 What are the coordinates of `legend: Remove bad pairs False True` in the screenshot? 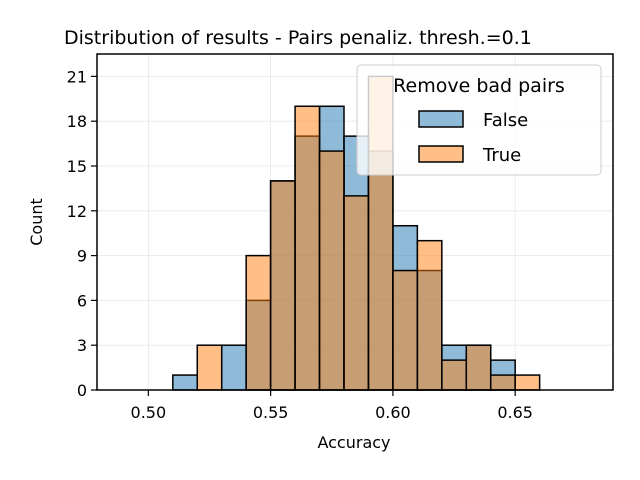 It's located at (479, 120).